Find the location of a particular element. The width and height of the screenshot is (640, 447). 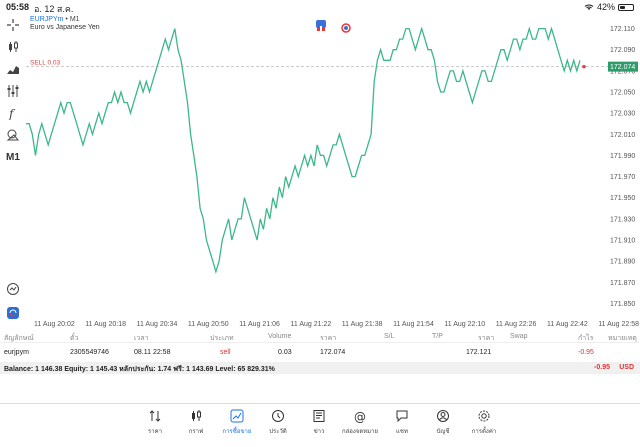

cell-time: 08.11 22:58 is located at coordinates (152, 352).